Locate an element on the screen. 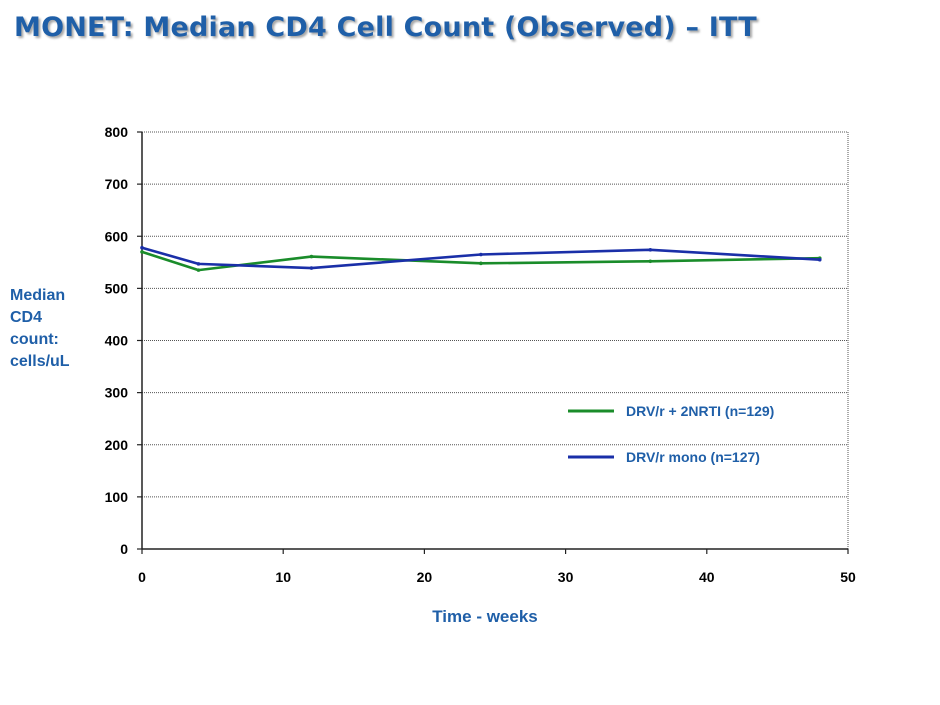 The height and width of the screenshot is (705, 940). legend-label: DRV/r + 2NRTI (n=129) is located at coordinates (700, 411).